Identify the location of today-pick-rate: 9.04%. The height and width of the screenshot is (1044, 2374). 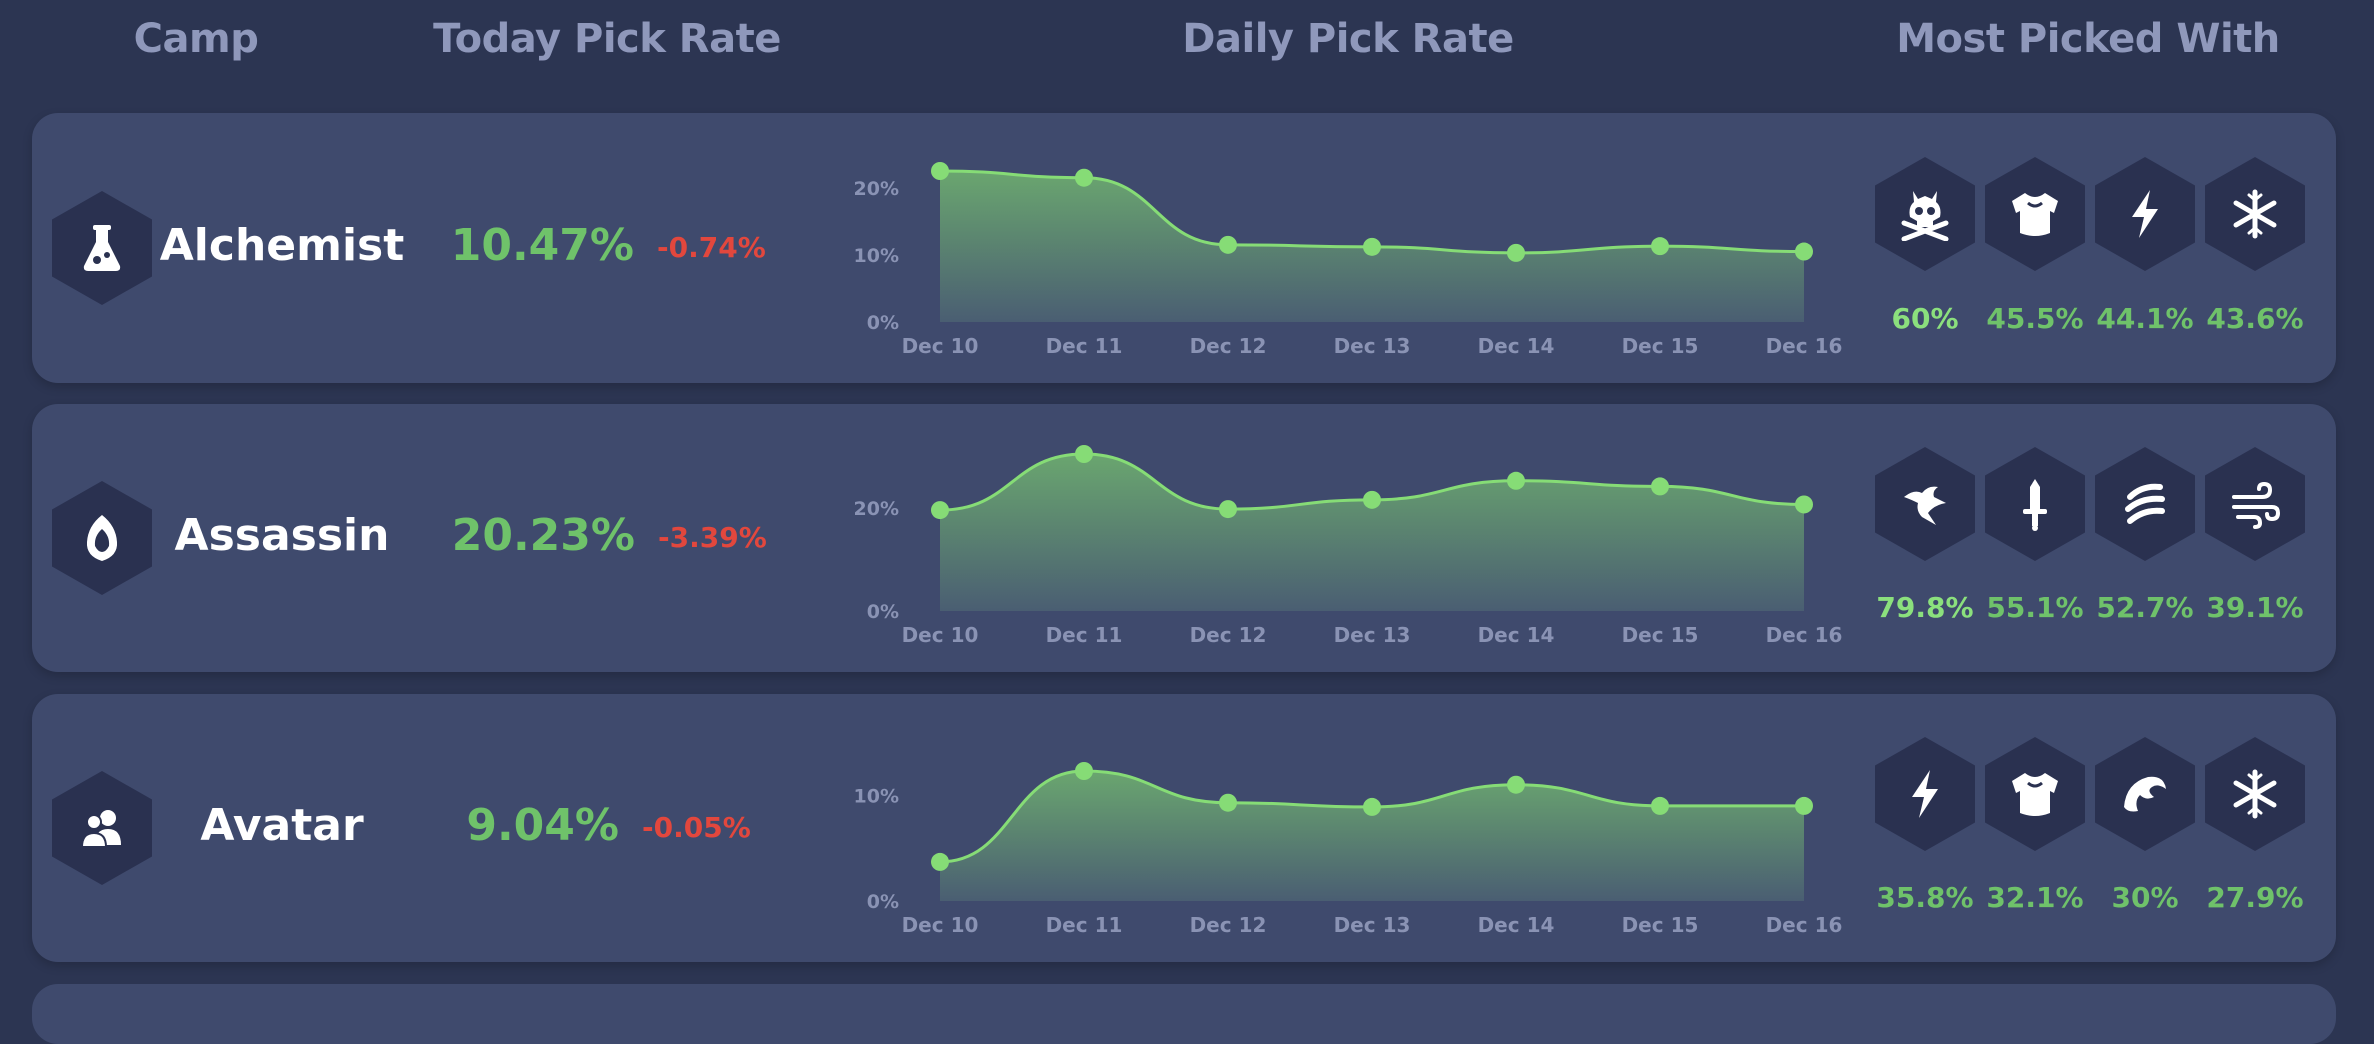
(542, 825).